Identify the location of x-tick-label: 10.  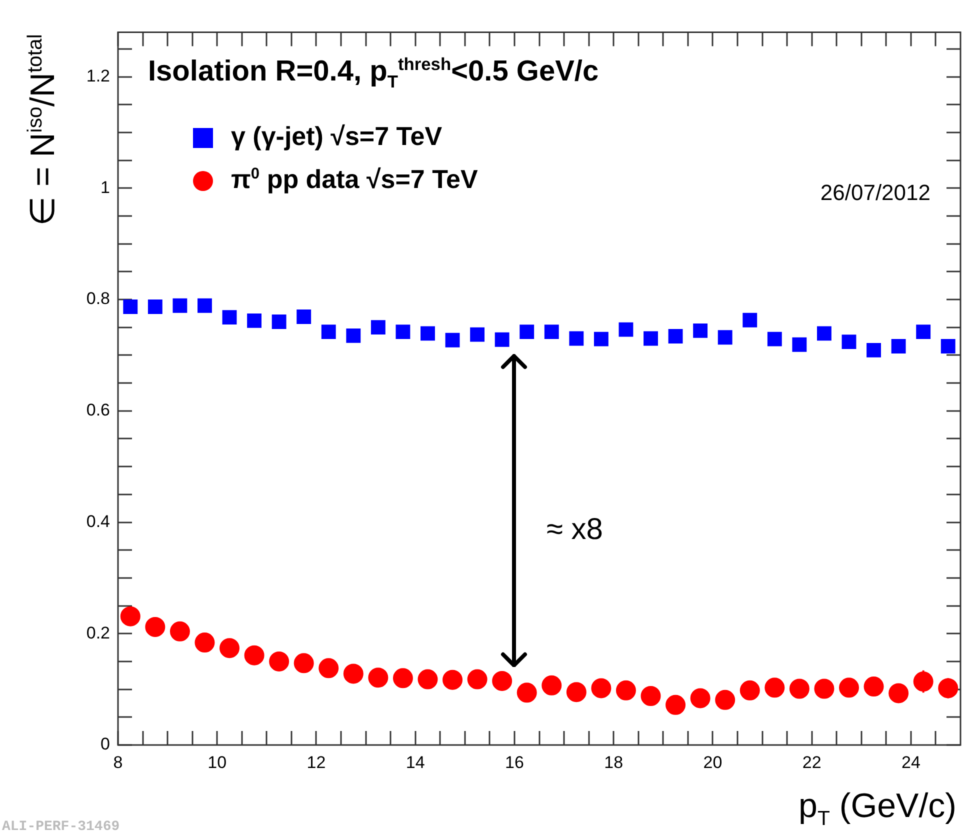
(217, 762).